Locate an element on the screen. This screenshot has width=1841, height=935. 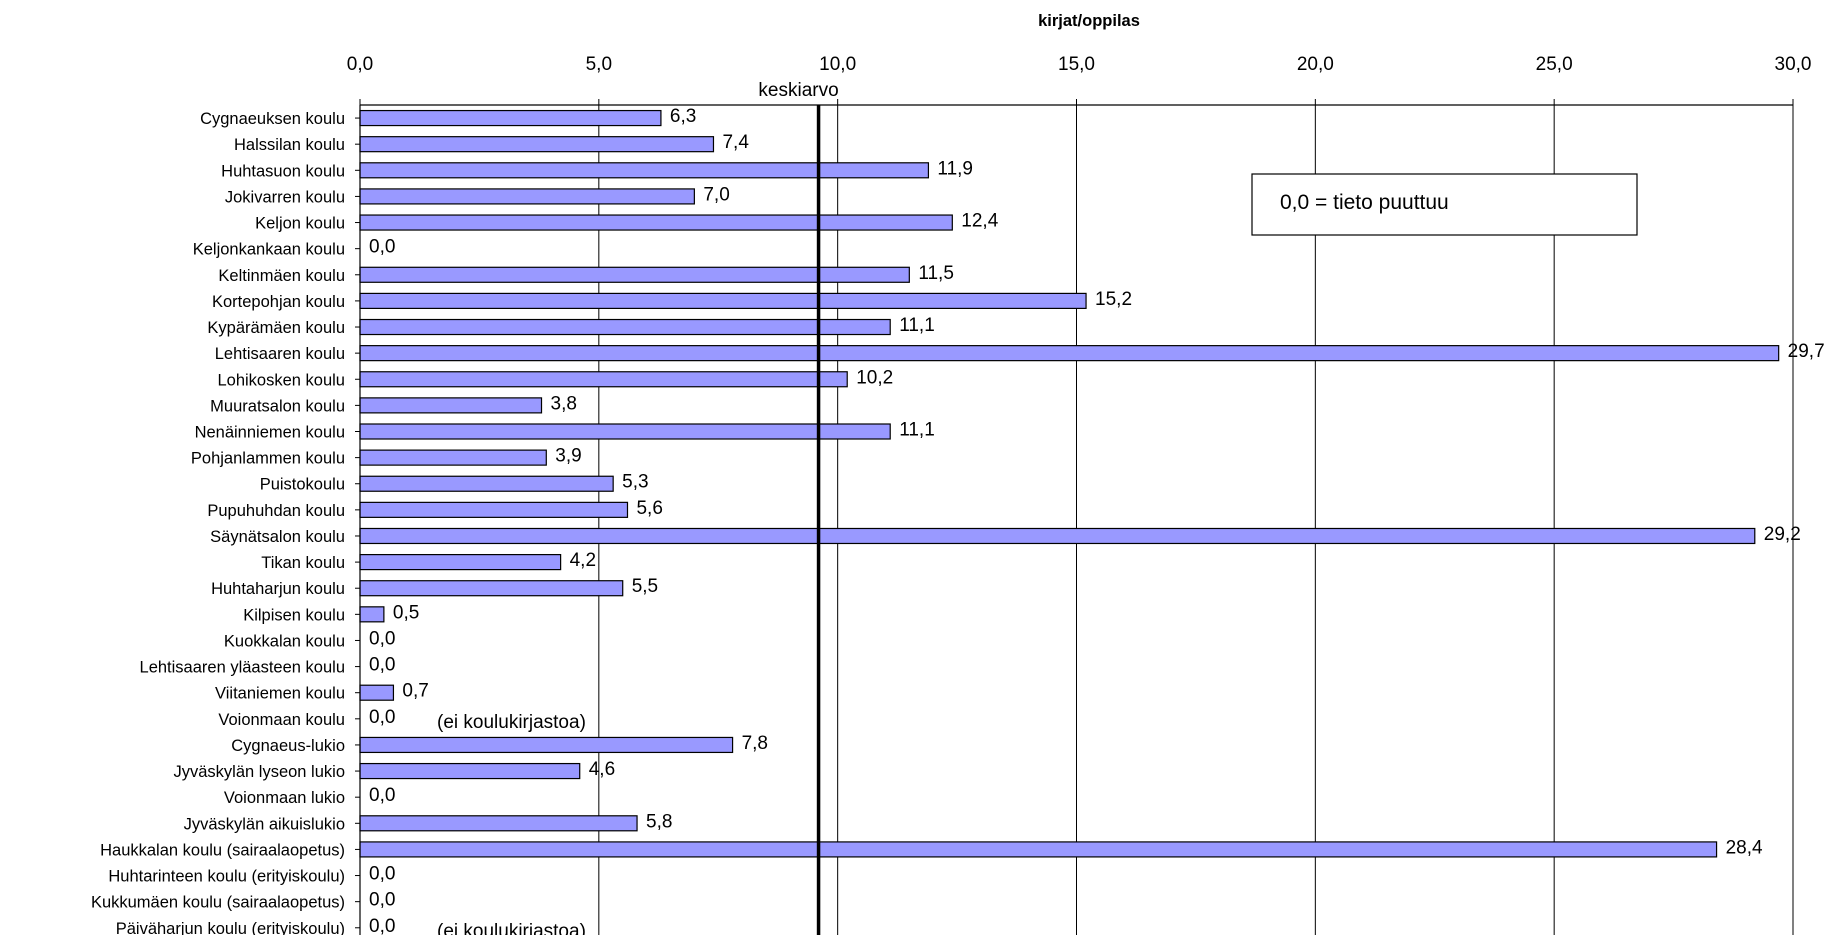
data-label: 11,5 is located at coordinates (936, 273).